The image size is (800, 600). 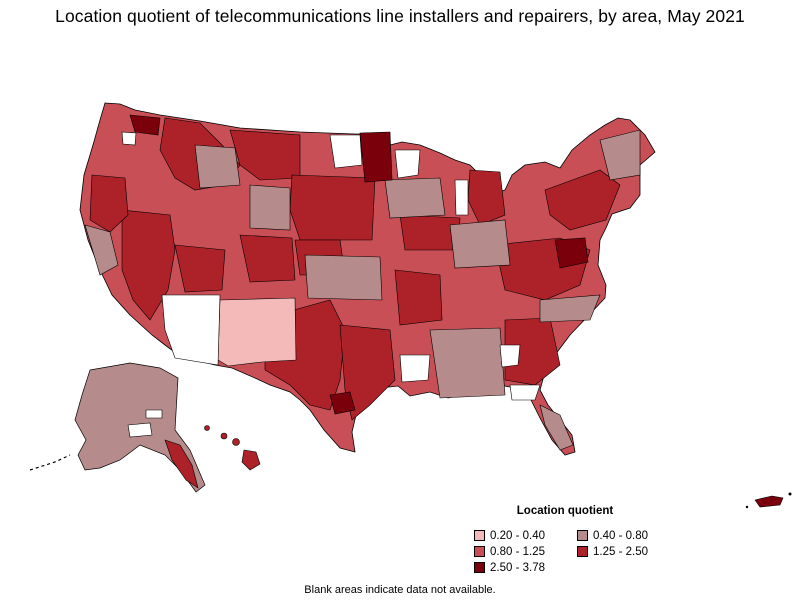 What do you see at coordinates (790, 494) in the screenshot?
I see `puerto-rico-island-small` at bounding box center [790, 494].